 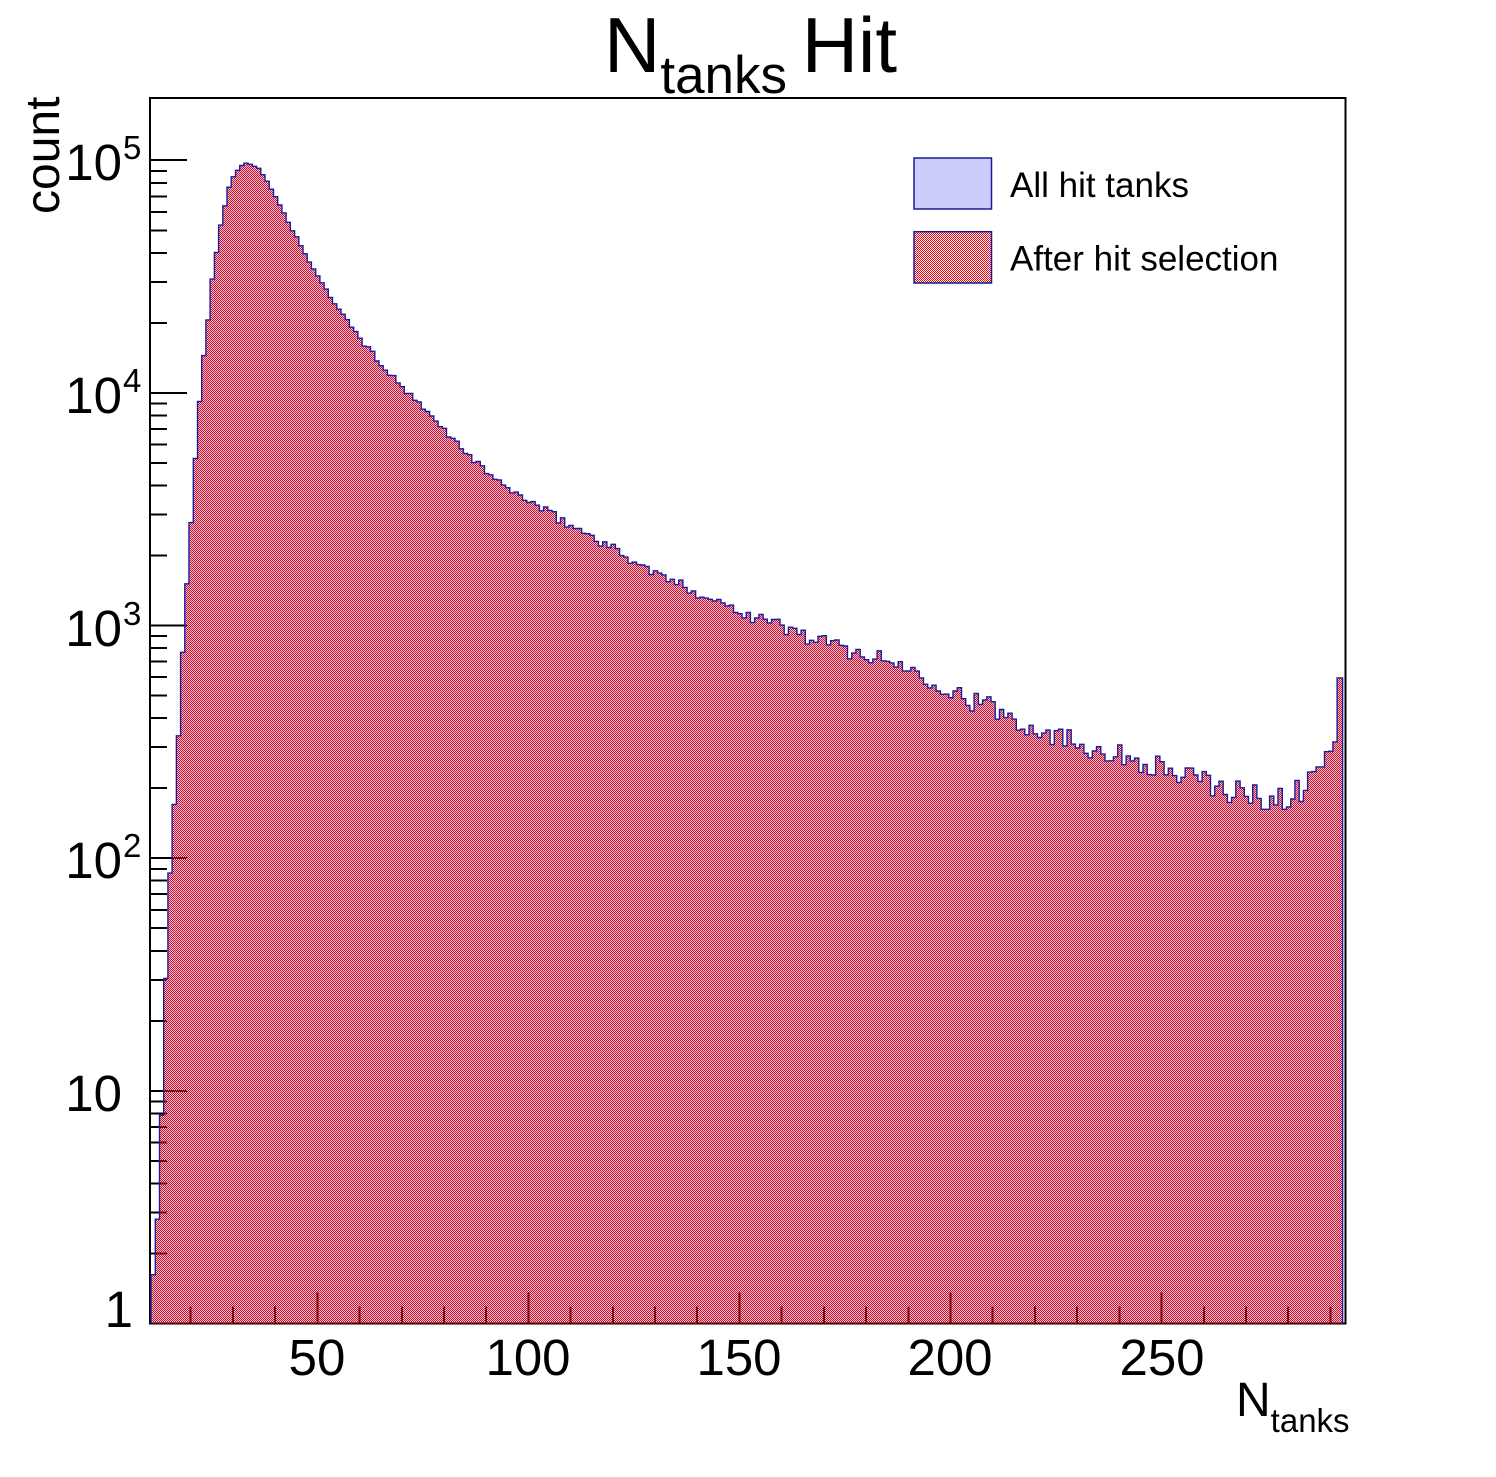 What do you see at coordinates (949, 1357) in the screenshot?
I see `svg-text: 200` at bounding box center [949, 1357].